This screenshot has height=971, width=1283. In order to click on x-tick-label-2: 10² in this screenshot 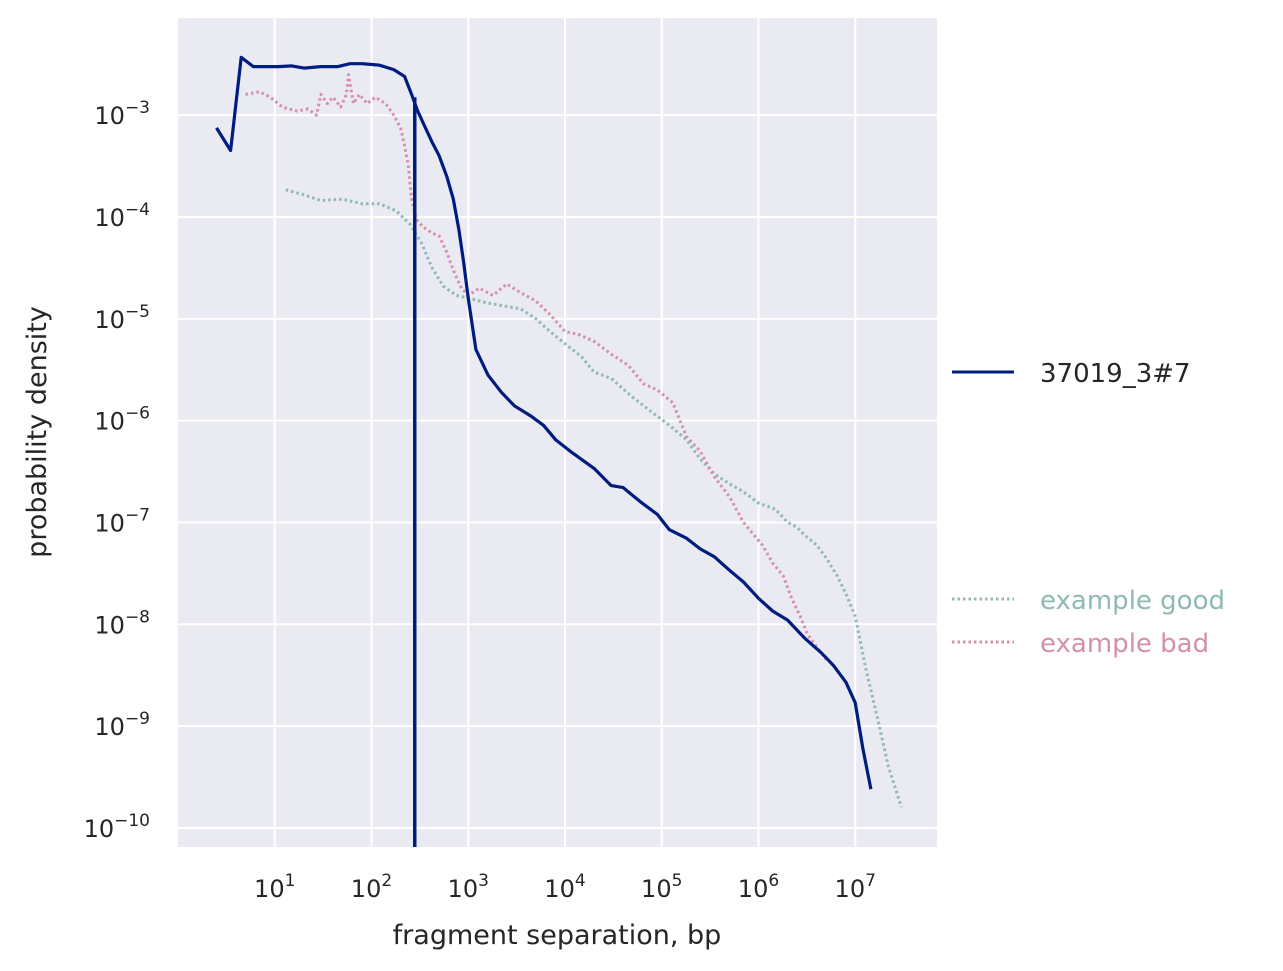, I will do `click(371, 887)`.